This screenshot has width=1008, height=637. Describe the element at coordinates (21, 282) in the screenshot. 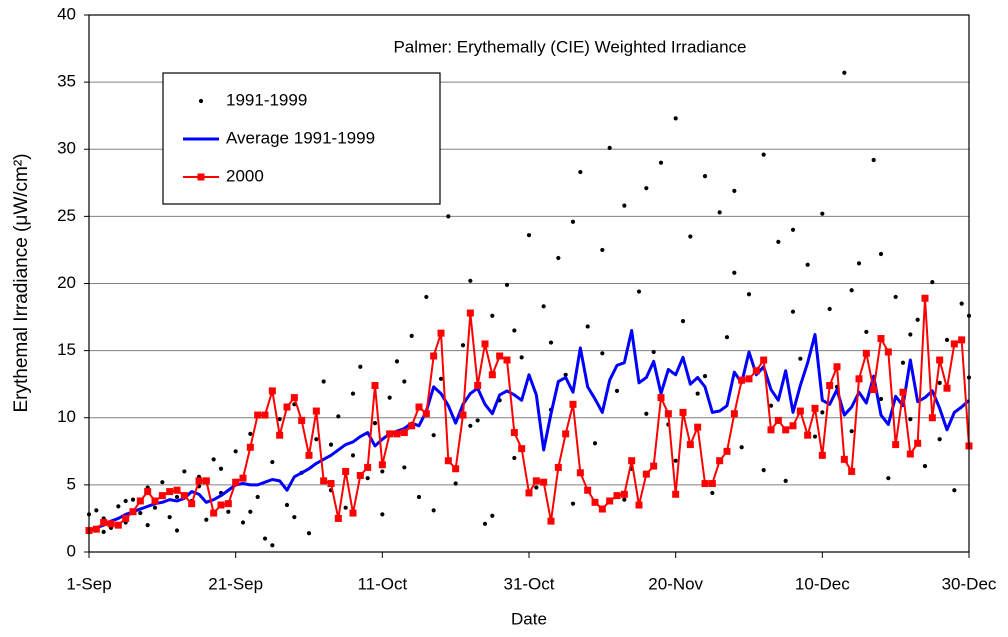

I see `y-axis-title: Erythemal Irradiance (μW/cm²)` at that location.